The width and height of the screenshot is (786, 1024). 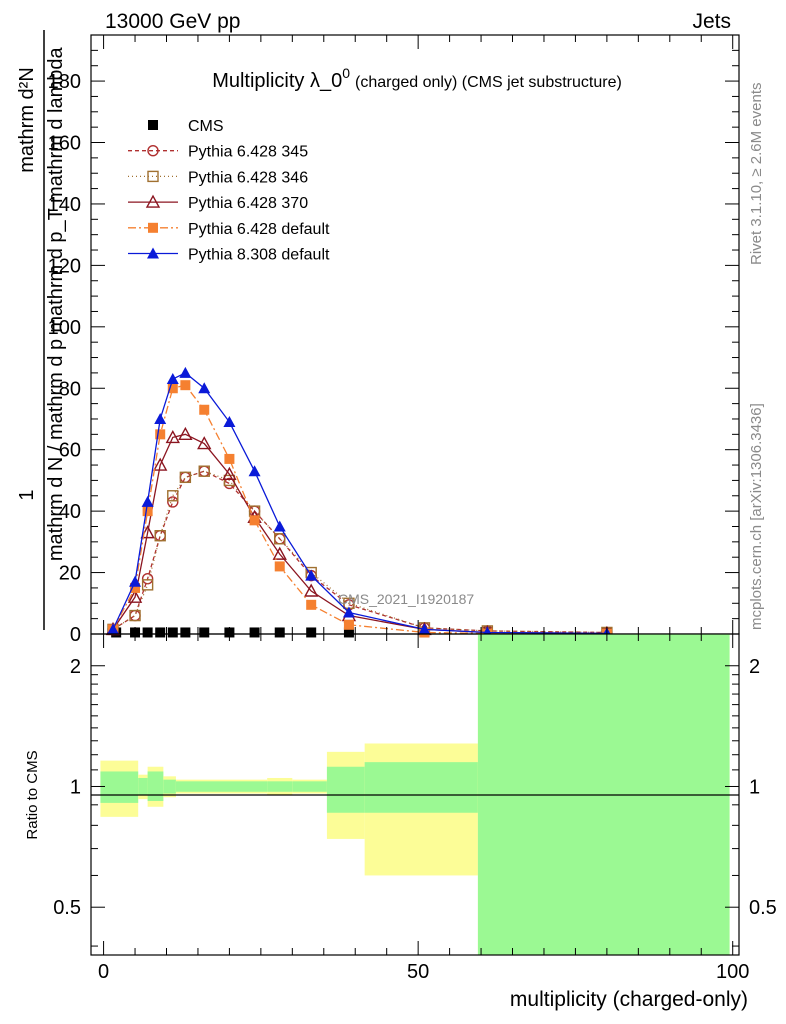 I want to click on mcplots-label: mcplots.cern.ch [arXiv:1306.3436], so click(x=756, y=516).